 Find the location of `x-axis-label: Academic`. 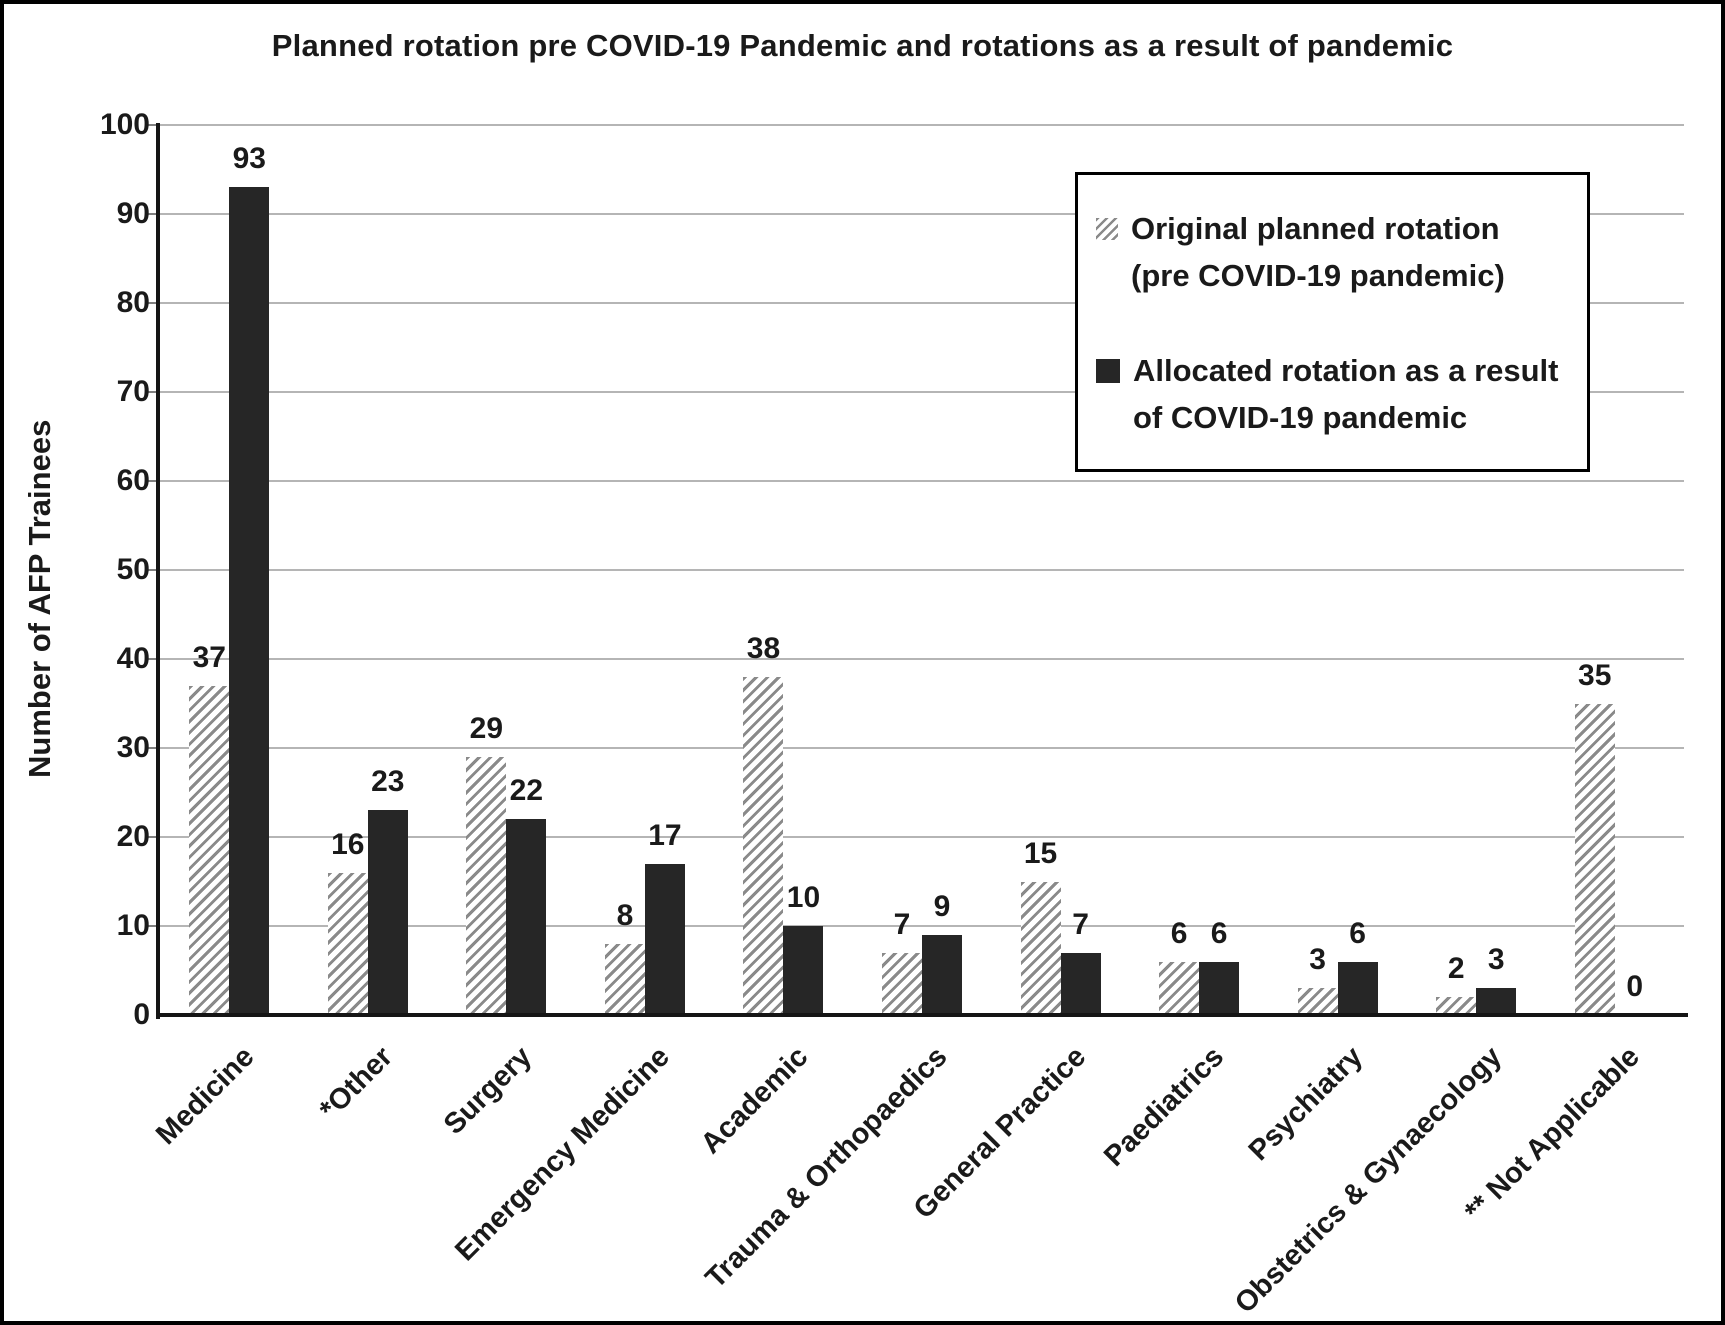

x-axis-label: Academic is located at coordinates (755, 1100).